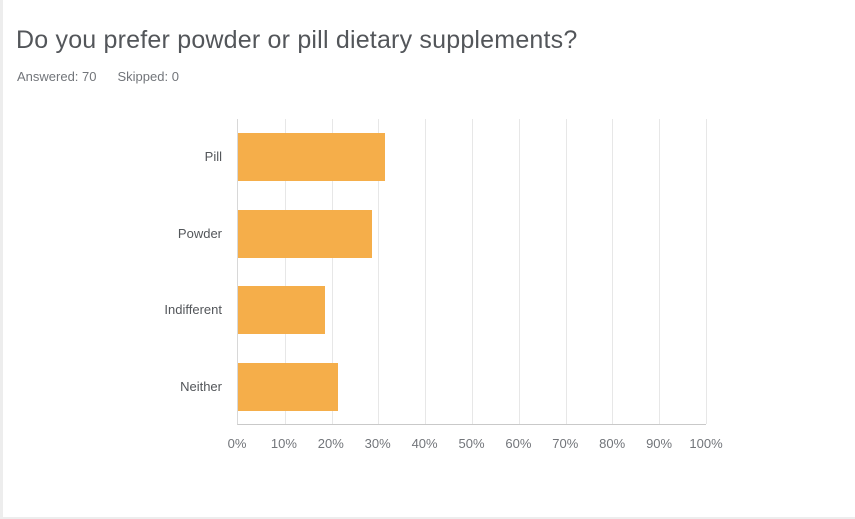 This screenshot has width=855, height=519. What do you see at coordinates (471, 443) in the screenshot?
I see `x-tick-label: 50%` at bounding box center [471, 443].